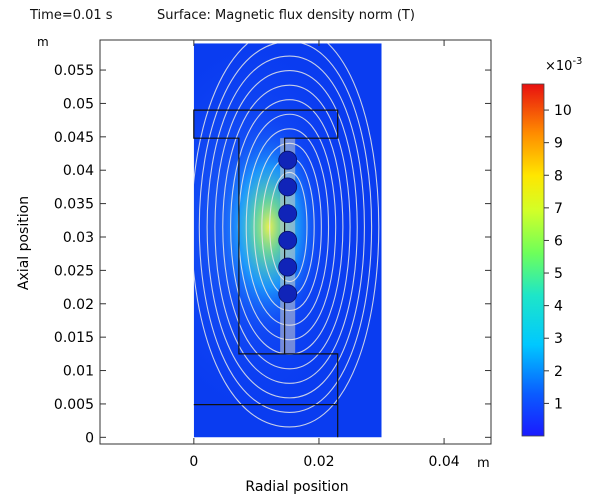 The image size is (590, 495). Describe the element at coordinates (533, 260) in the screenshot. I see `colorbar` at that location.